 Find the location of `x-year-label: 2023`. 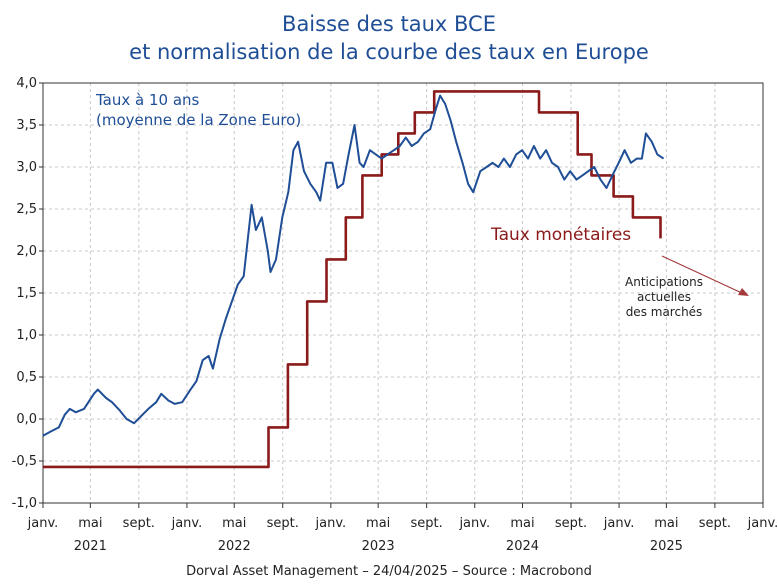

x-year-label: 2023 is located at coordinates (378, 546).